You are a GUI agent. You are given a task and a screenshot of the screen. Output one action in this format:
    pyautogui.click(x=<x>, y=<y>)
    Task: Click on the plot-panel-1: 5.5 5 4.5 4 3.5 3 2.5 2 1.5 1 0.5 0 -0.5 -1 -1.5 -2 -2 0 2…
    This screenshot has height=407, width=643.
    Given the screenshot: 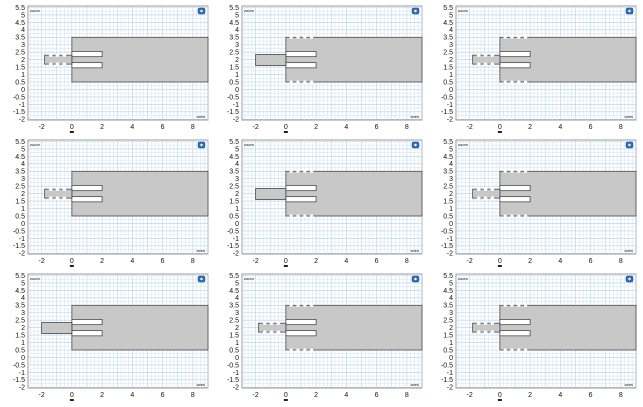 What is the action you would take?
    pyautogui.click(x=107, y=67)
    